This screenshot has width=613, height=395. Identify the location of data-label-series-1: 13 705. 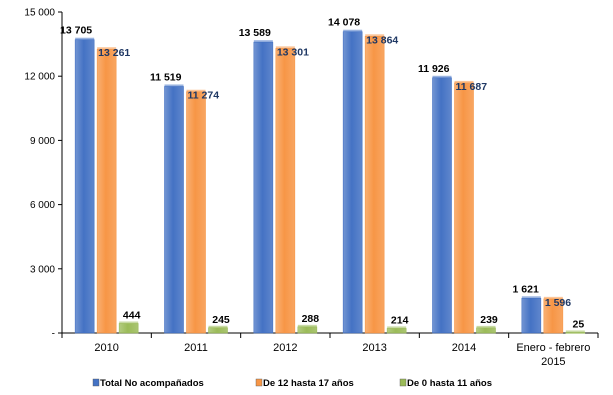
(76, 31).